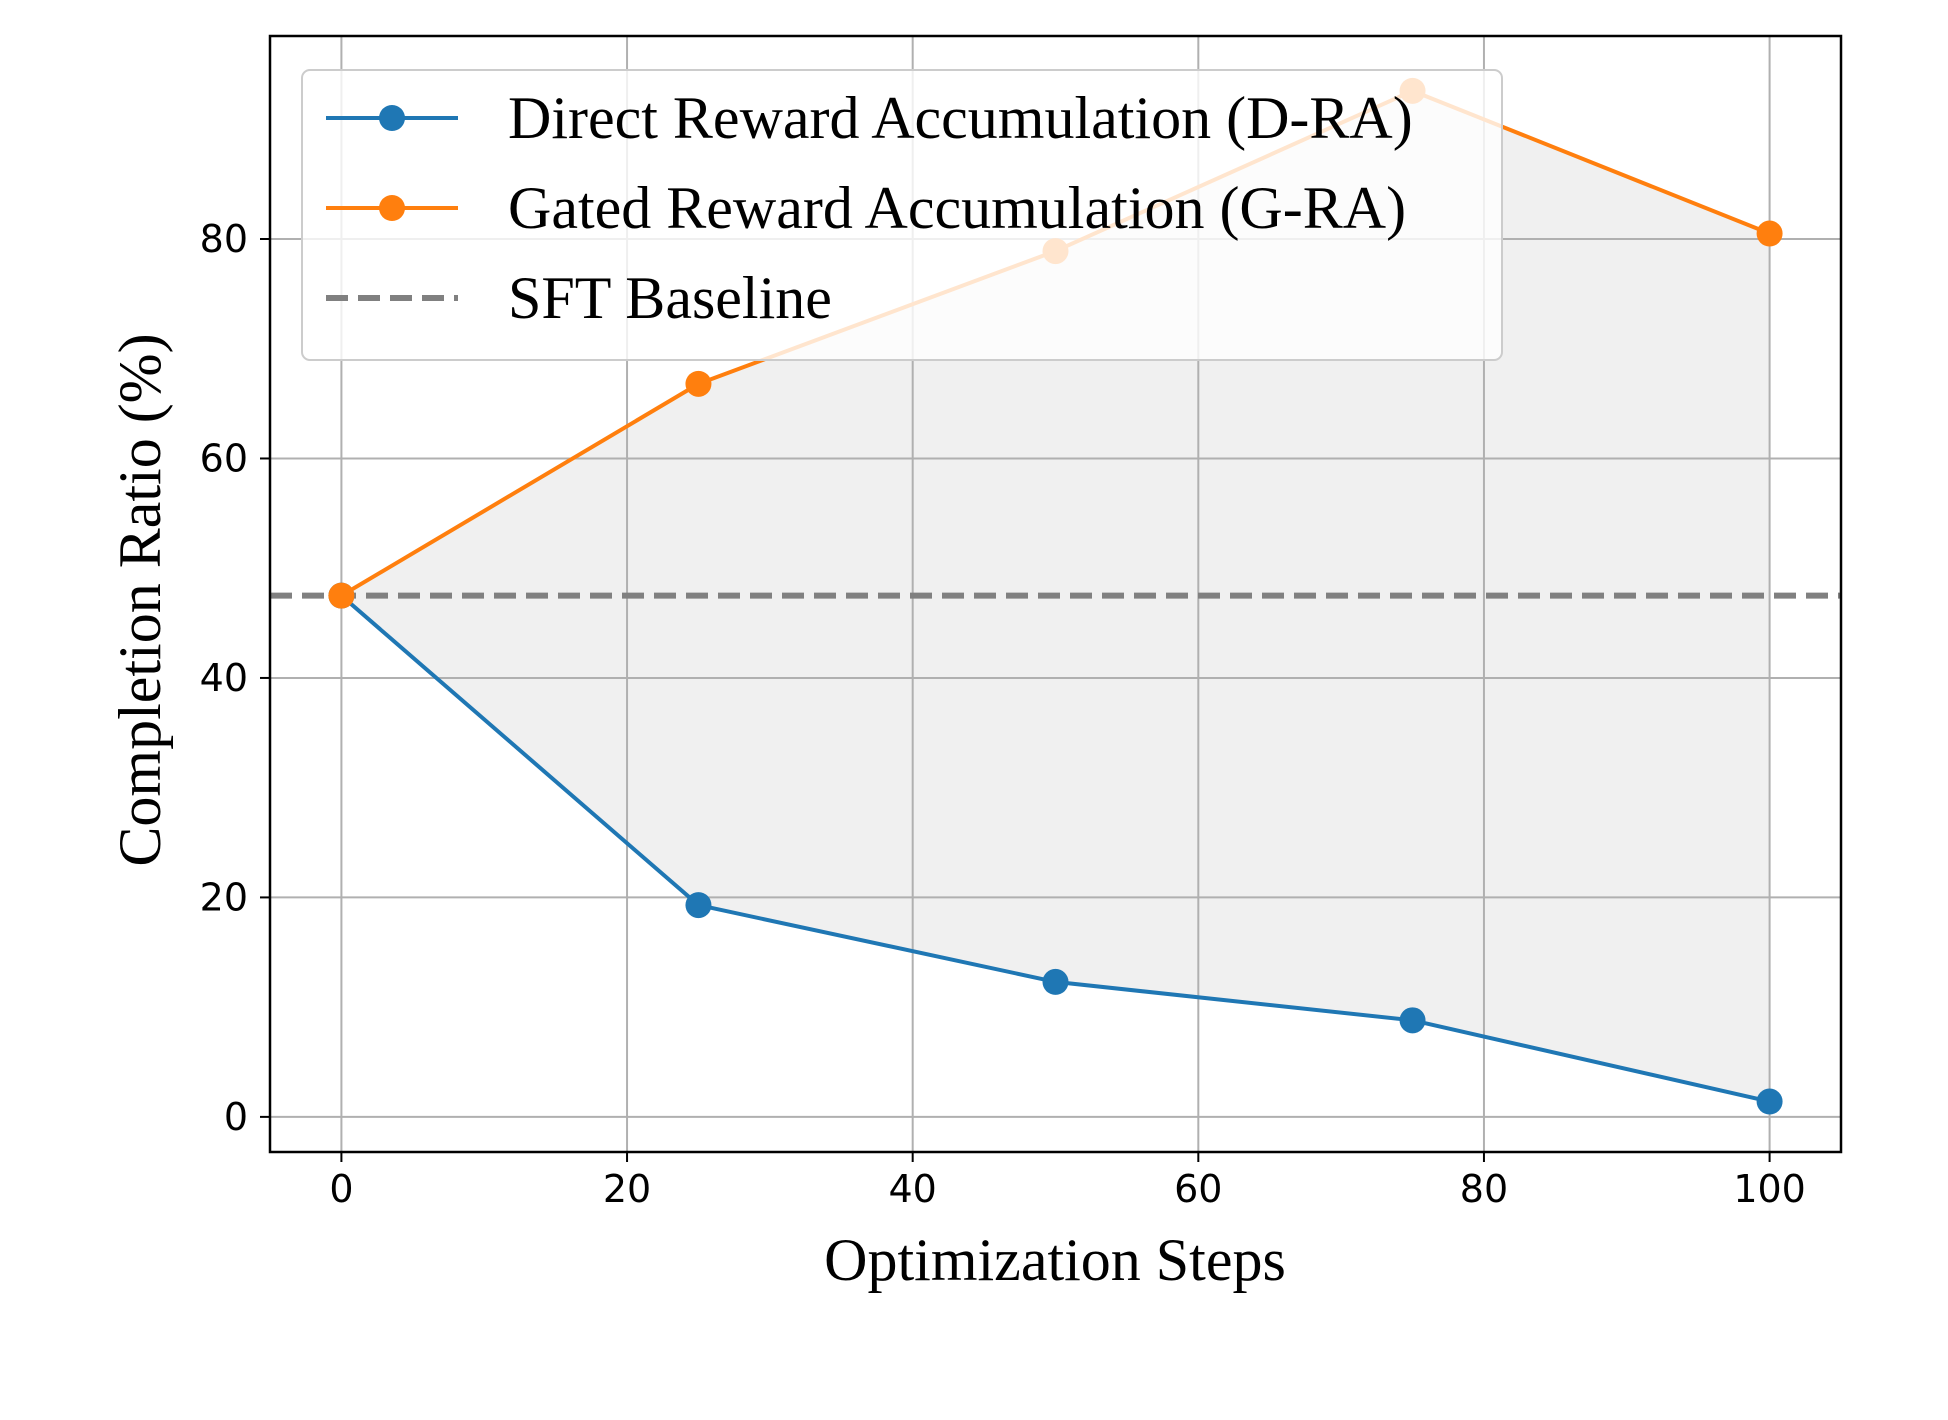 The height and width of the screenshot is (1420, 1948). What do you see at coordinates (670, 298) in the screenshot?
I see `legend-label-3: SFT Baseline` at bounding box center [670, 298].